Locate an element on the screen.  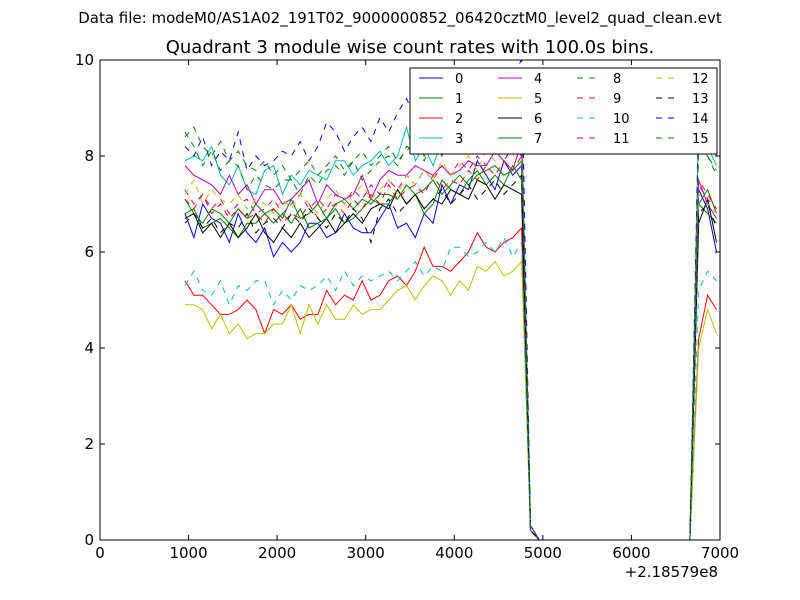
x-tick-label: 4000 is located at coordinates (454, 553).